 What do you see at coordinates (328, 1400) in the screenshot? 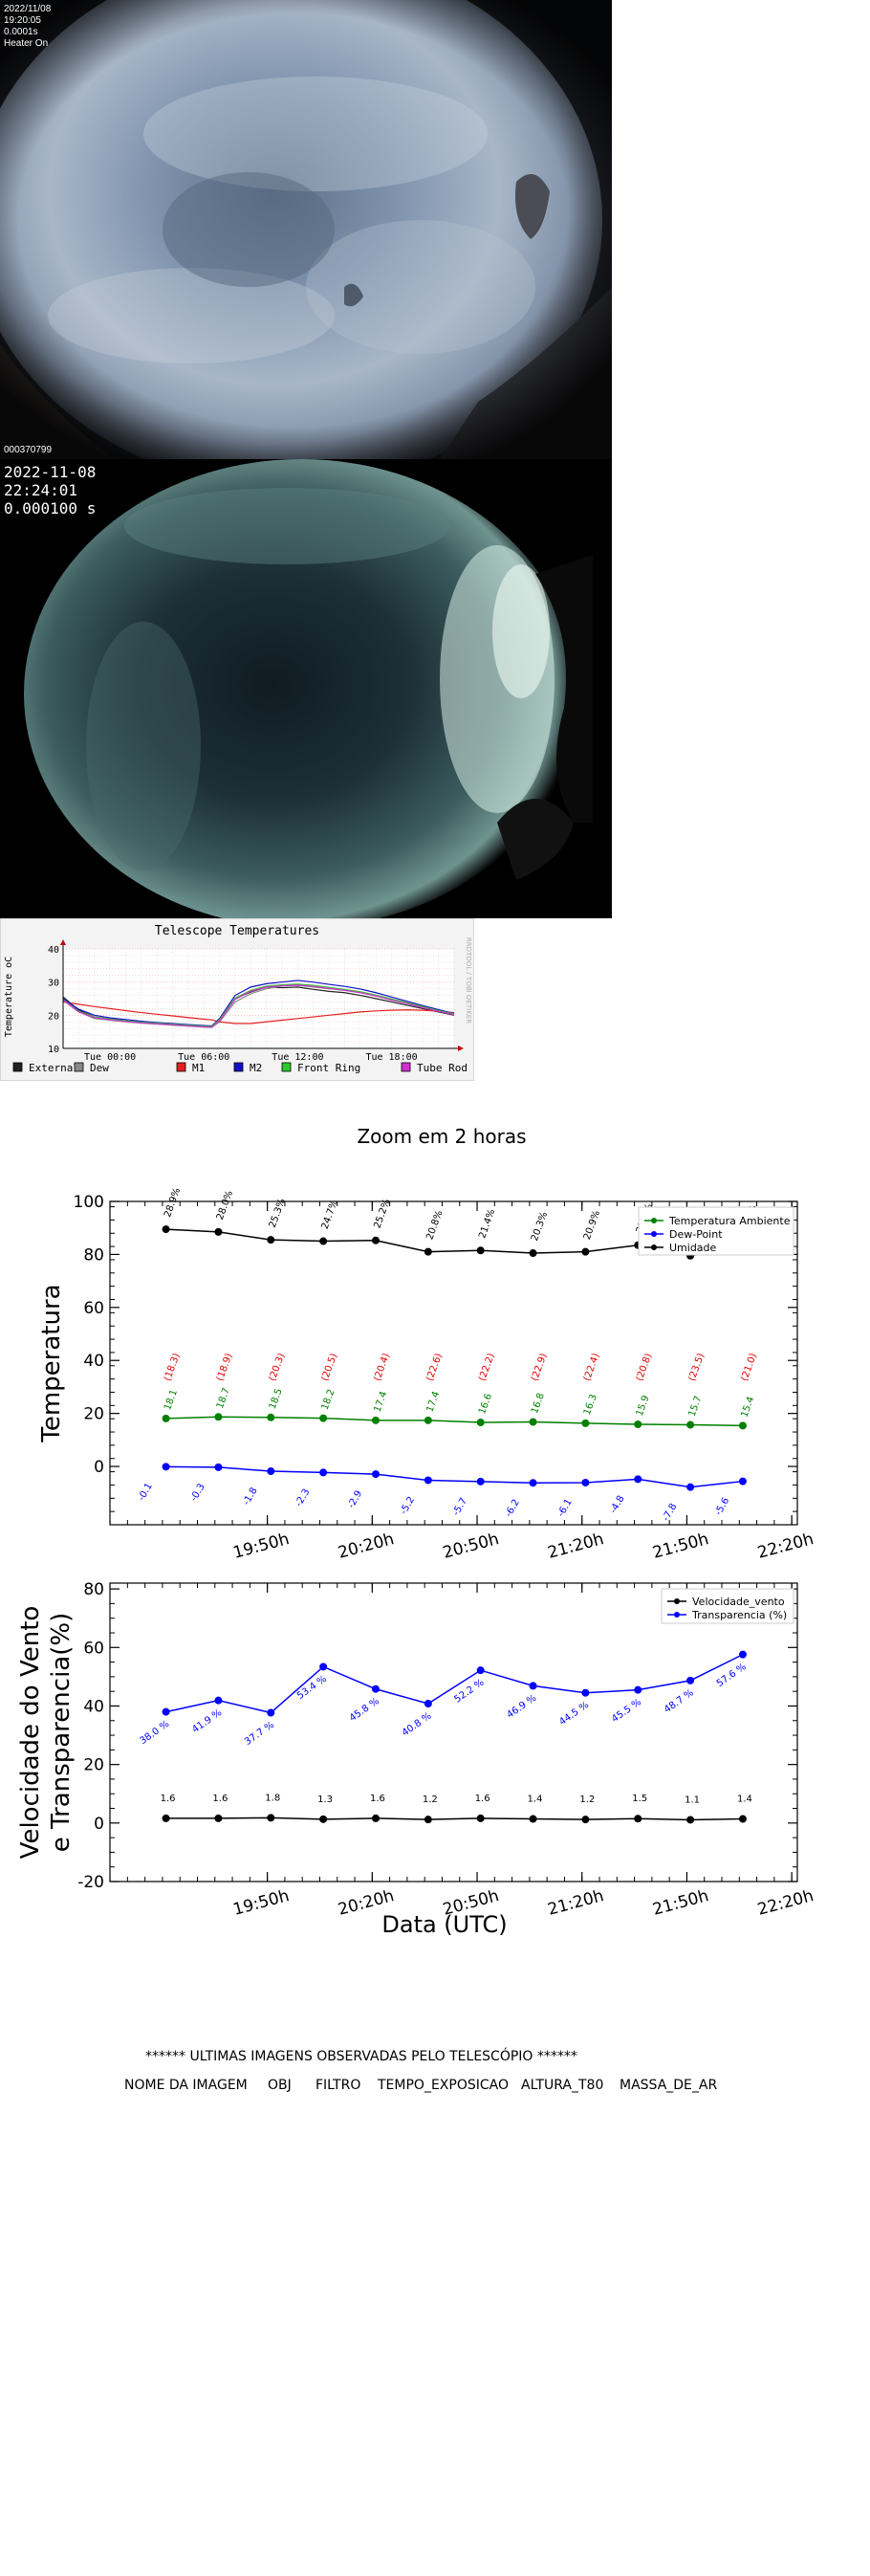
I see `temperature-data-label: 18.2` at bounding box center [328, 1400].